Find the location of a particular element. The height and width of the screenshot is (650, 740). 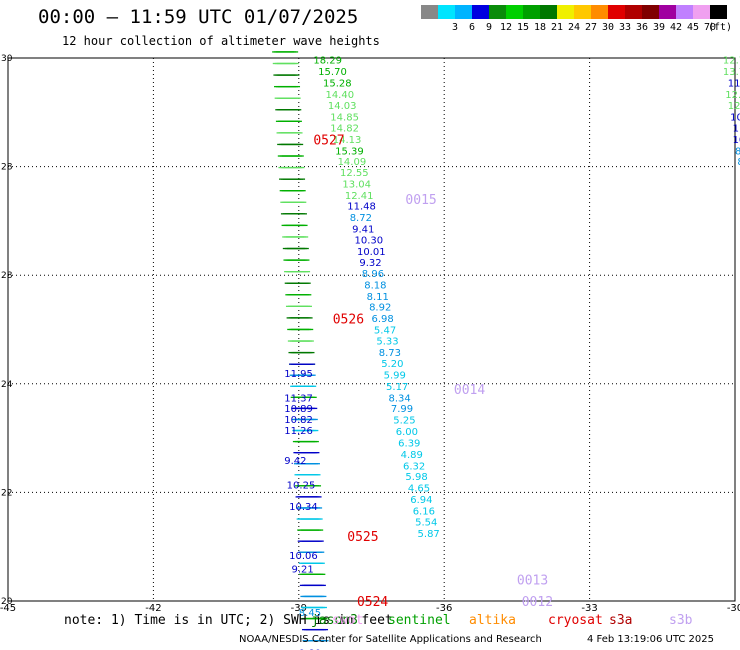

wave-height-value: 5.33 is located at coordinates (387, 341).